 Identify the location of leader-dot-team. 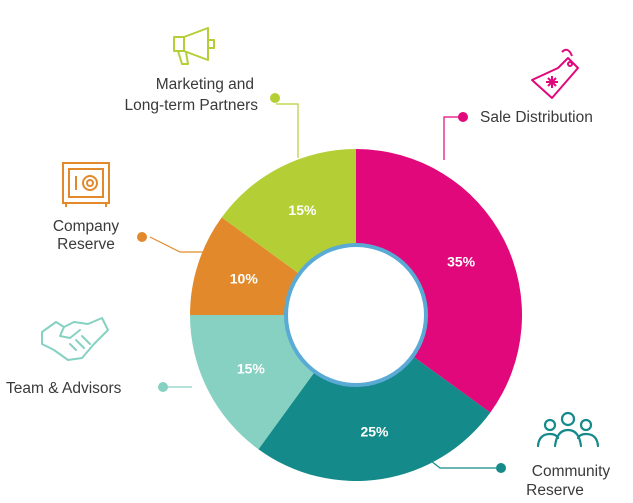
(163, 387).